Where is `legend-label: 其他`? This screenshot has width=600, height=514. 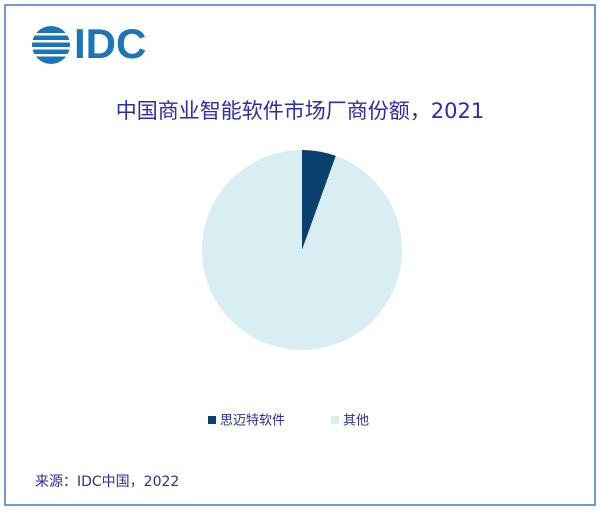
legend-label: 其他 is located at coordinates (356, 421).